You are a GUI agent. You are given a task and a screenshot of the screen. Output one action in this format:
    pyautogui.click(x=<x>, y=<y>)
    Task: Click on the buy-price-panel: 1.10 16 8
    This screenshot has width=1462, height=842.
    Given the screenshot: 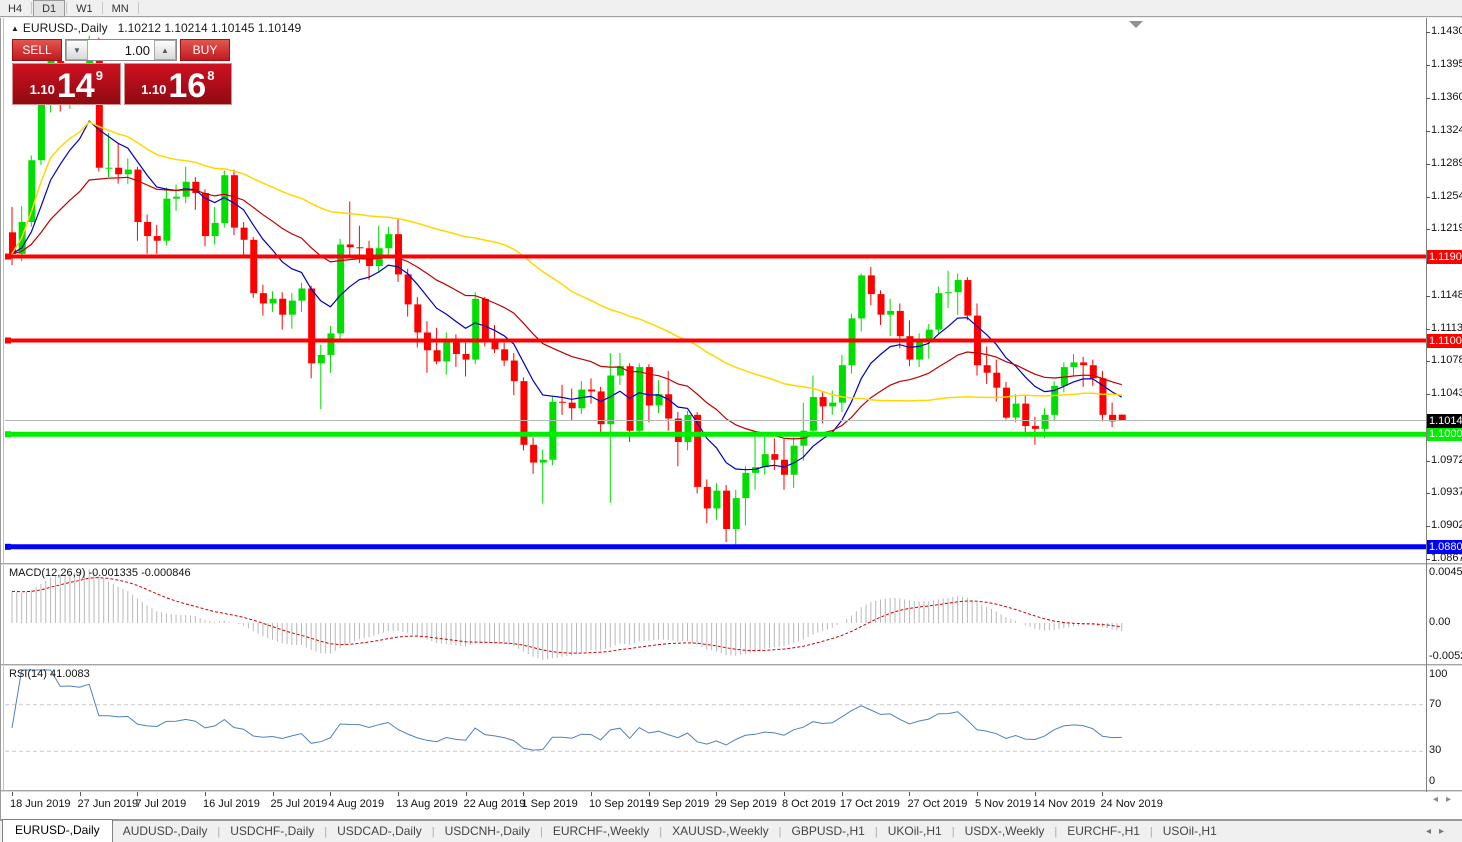 What is the action you would take?
    pyautogui.click(x=177, y=84)
    